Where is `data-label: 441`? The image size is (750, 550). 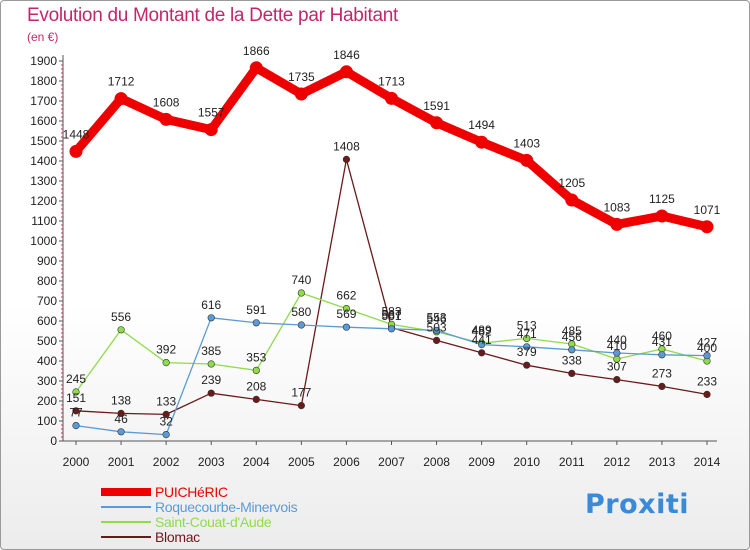
data-label: 441 is located at coordinates (482, 340).